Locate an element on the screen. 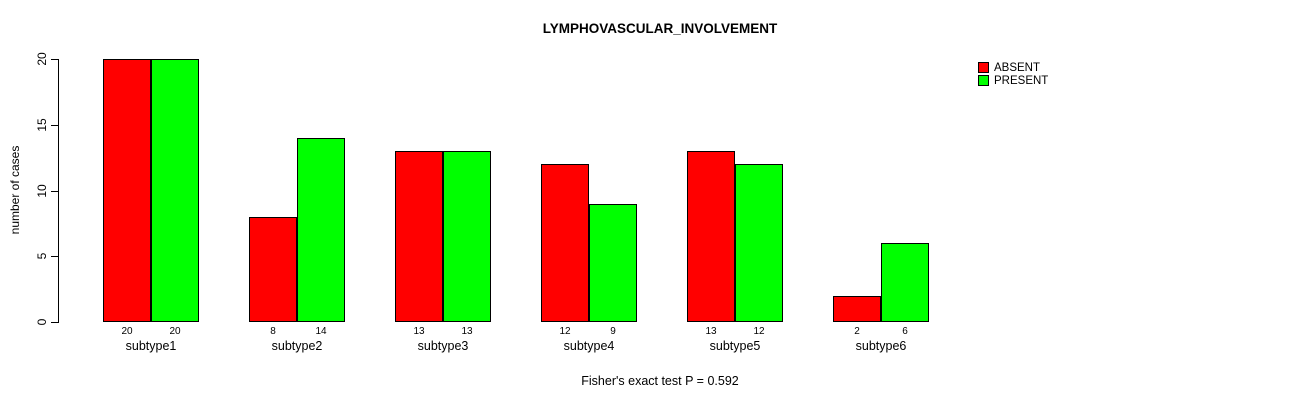  legend: ABSENT PRESENT is located at coordinates (1013, 74).